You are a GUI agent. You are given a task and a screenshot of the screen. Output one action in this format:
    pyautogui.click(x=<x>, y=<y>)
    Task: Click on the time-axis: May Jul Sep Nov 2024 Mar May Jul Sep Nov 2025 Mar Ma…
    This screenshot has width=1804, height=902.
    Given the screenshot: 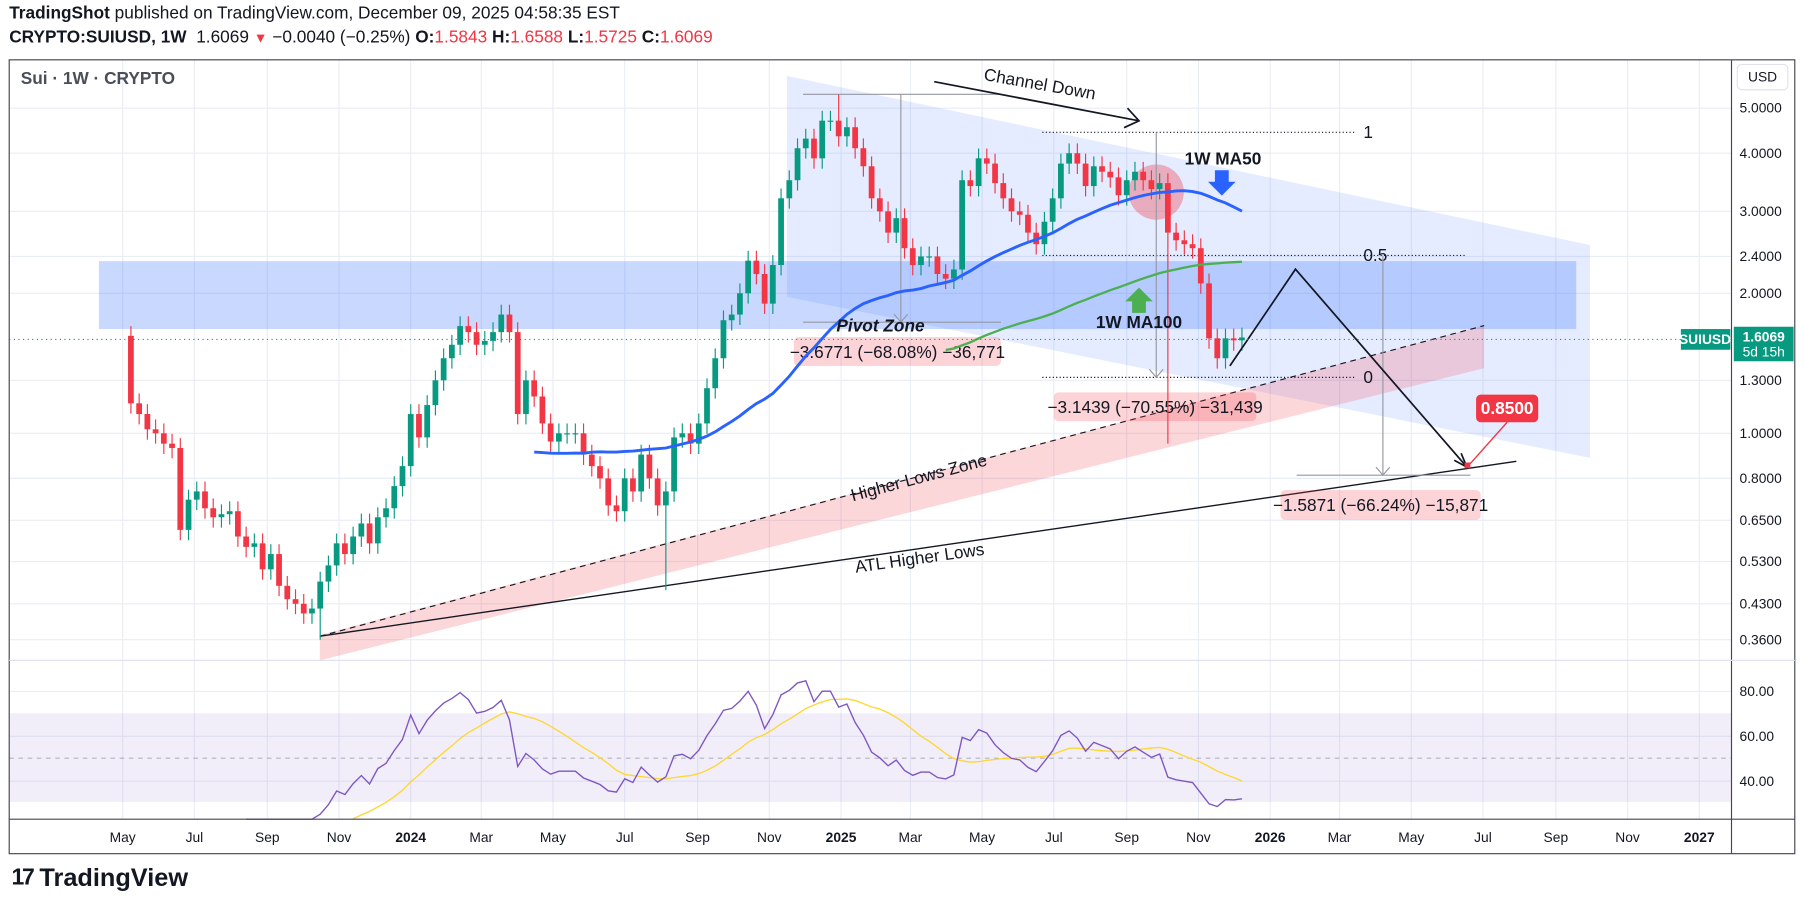 What is the action you would take?
    pyautogui.click(x=912, y=837)
    